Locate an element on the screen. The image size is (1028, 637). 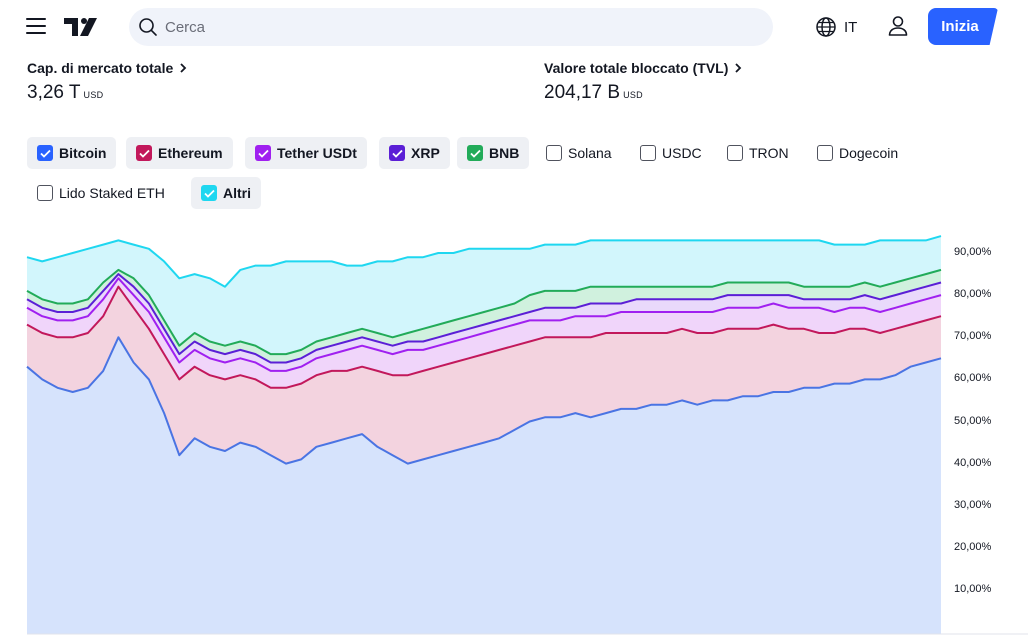
line-altri is located at coordinates (484, 261).